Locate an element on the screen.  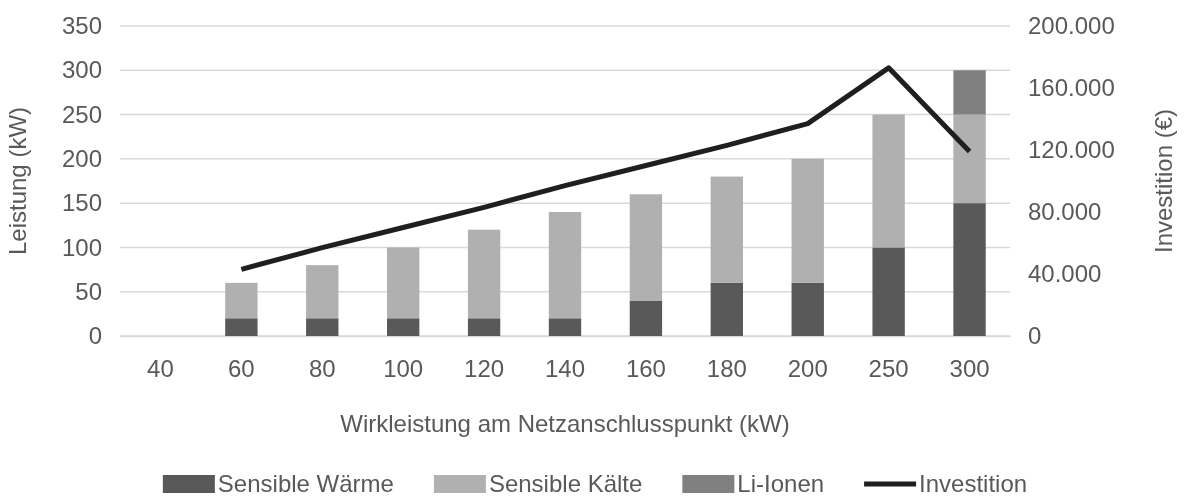
x-tick-label: 120 is located at coordinates (484, 369).